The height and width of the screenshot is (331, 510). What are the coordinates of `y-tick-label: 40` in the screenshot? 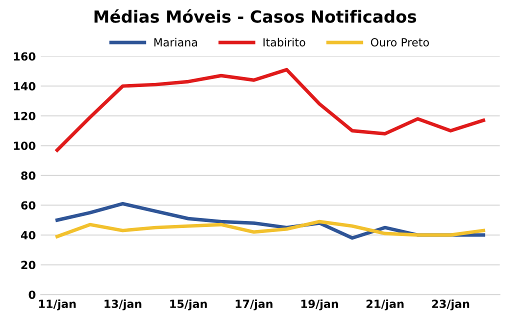 It's located at (28, 235).